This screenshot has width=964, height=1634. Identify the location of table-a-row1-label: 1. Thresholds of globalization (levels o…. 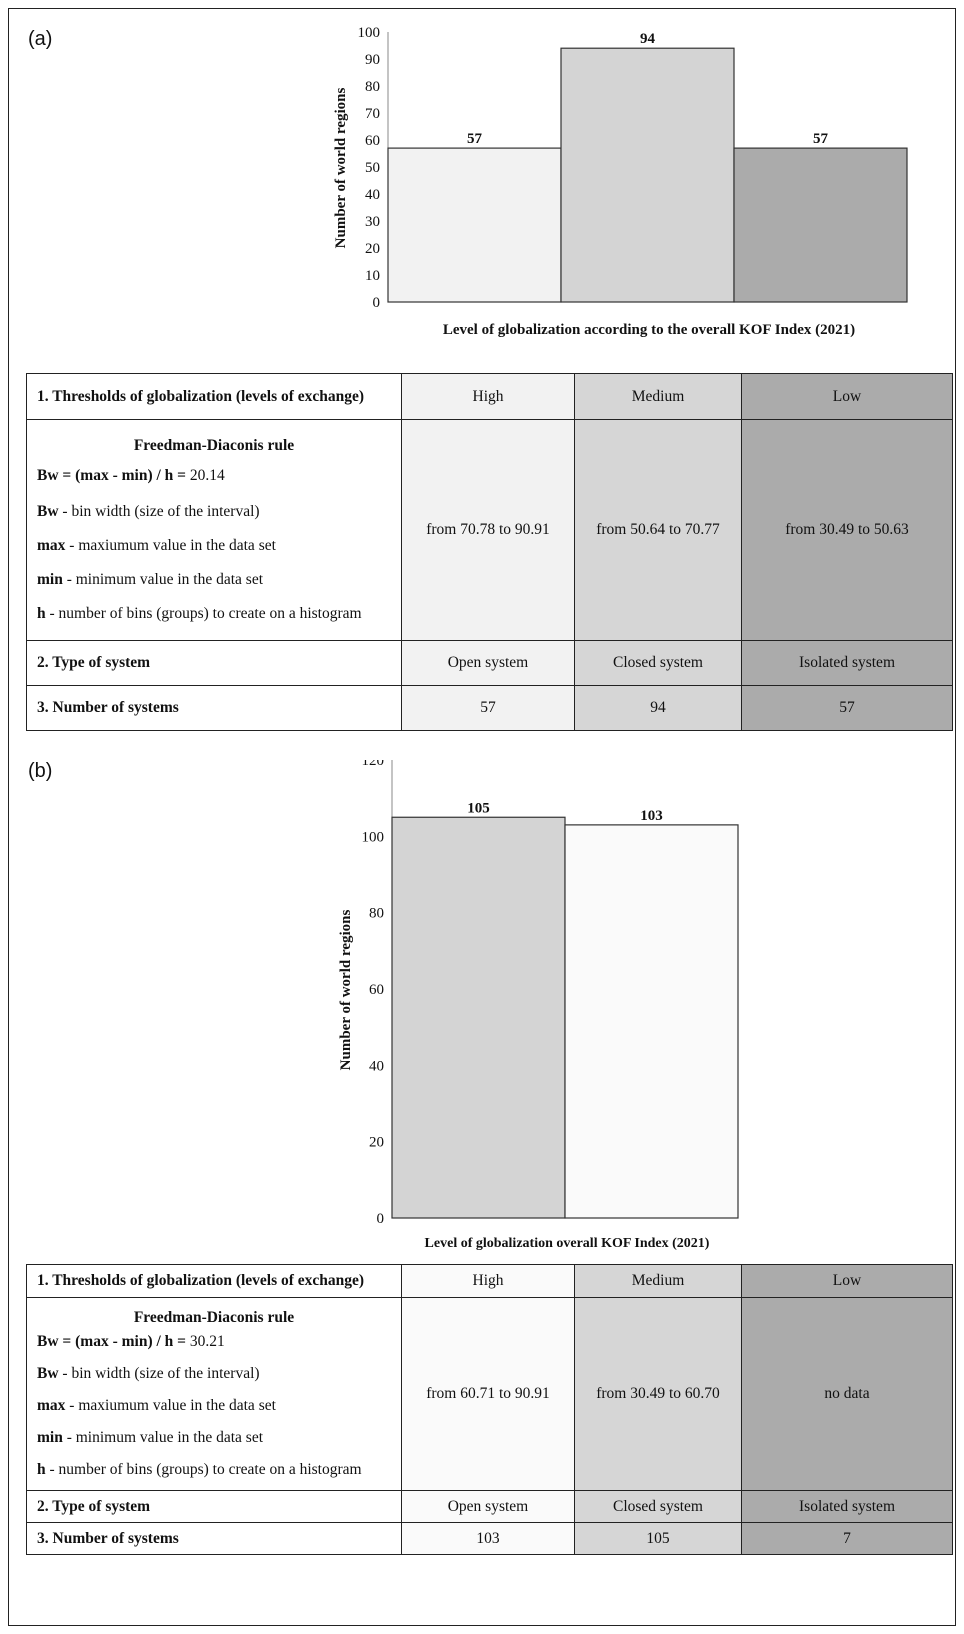
(214, 396).